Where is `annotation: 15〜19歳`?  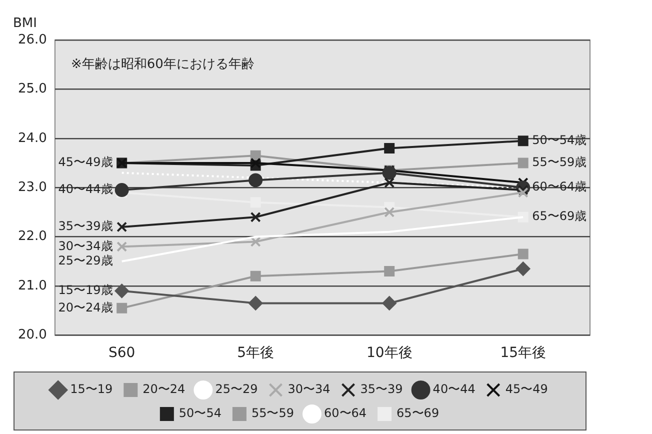
annotation: 15〜19歳 is located at coordinates (85, 290).